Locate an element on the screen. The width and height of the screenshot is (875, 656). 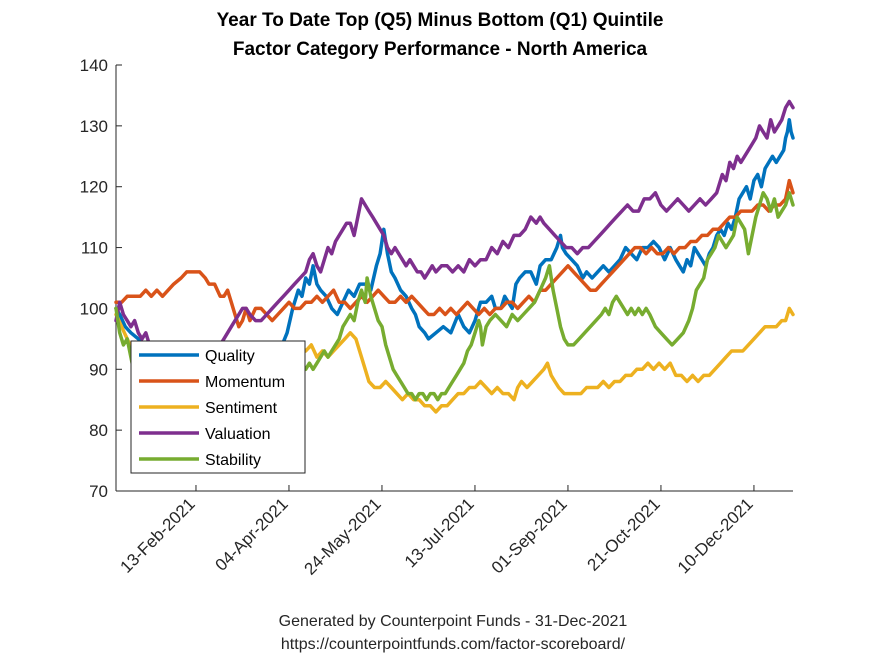
legend-label-stability: Stability is located at coordinates (233, 460).